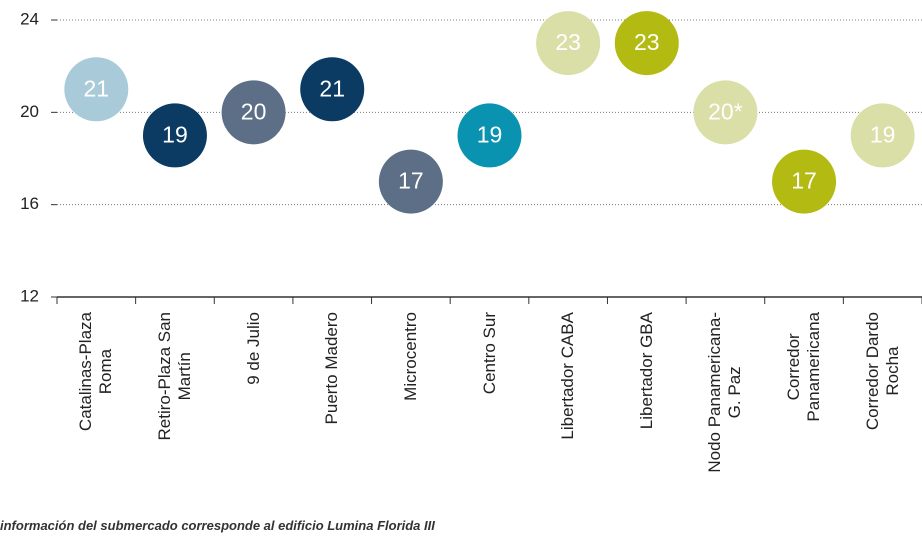  I want to click on y-tick-label: 16, so click(29, 203).